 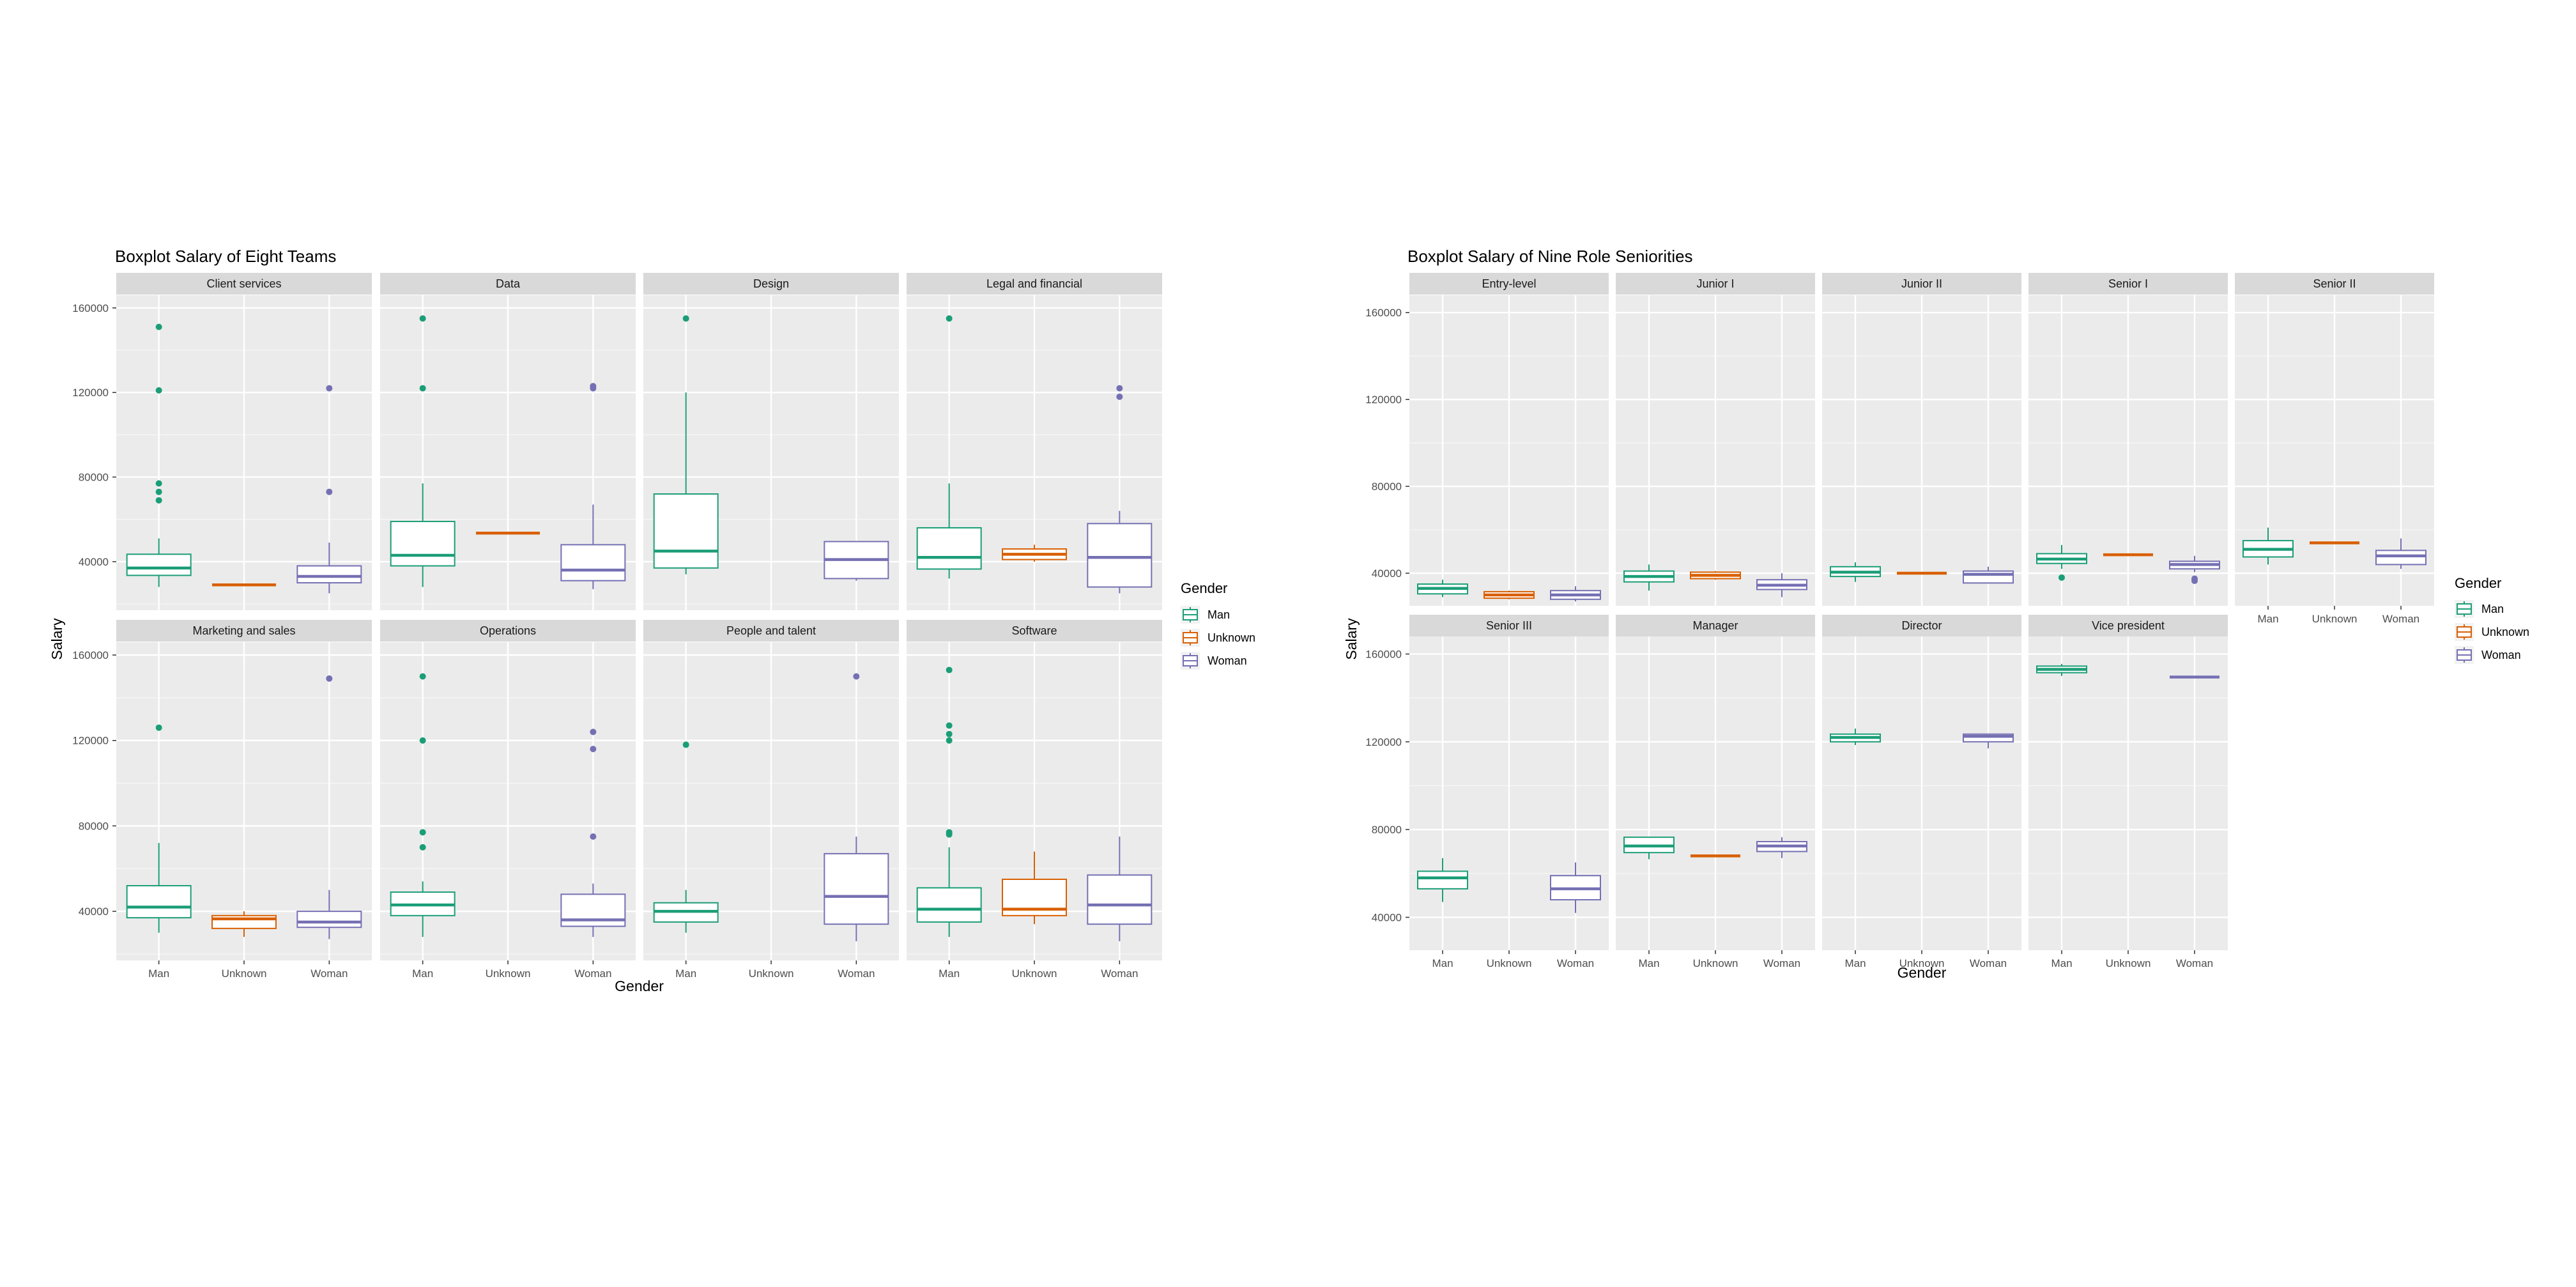 What do you see at coordinates (2334, 449) in the screenshot?
I see `facet-panel: Senior II Man Unknown Woman` at bounding box center [2334, 449].